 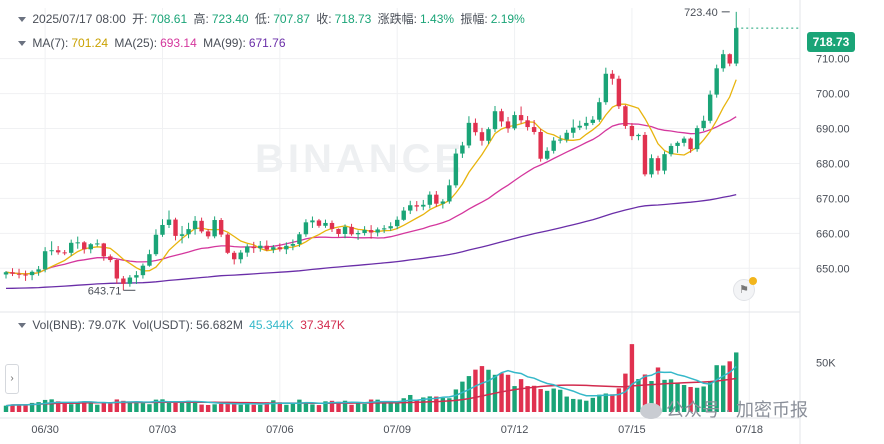 What do you see at coordinates (833, 60) in the screenshot?
I see `price-tick-label: 710.00` at bounding box center [833, 60].